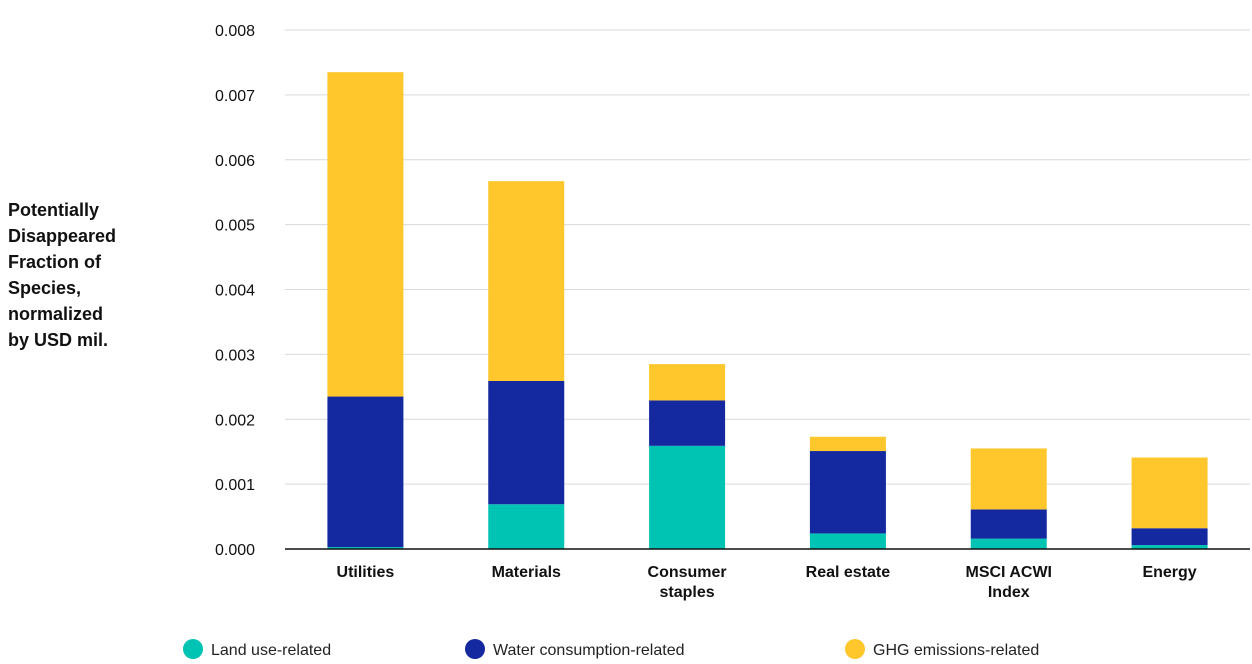 This screenshot has width=1252, height=664. Describe the element at coordinates (526, 572) in the screenshot. I see `x-category-label: Materials` at that location.